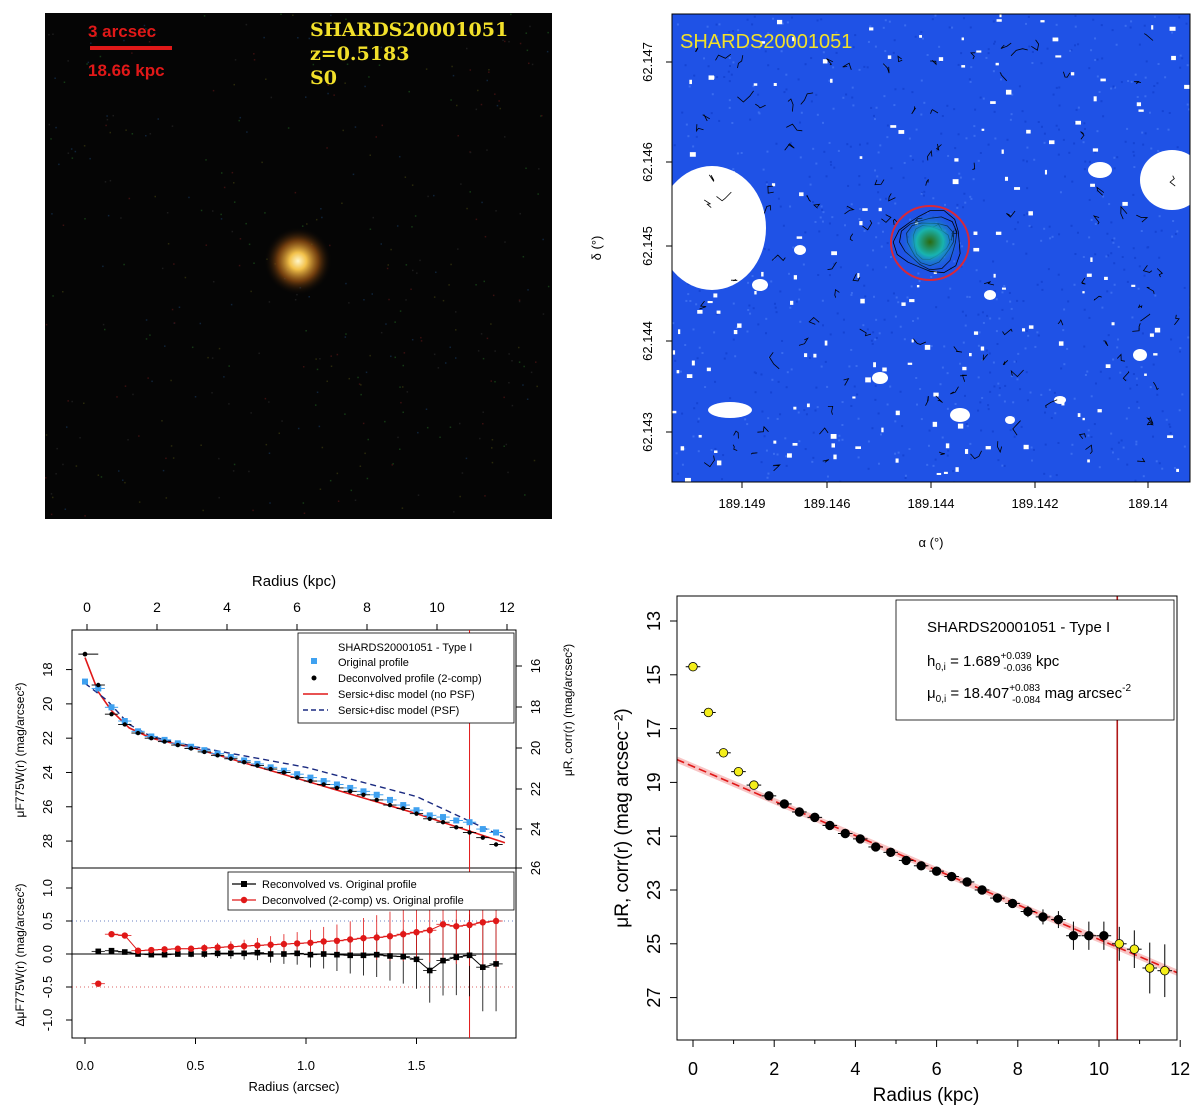 This screenshot has width=1200, height=1109. Describe the element at coordinates (47, 807) in the screenshot. I see `profile-left-tick-label: 26` at that location.